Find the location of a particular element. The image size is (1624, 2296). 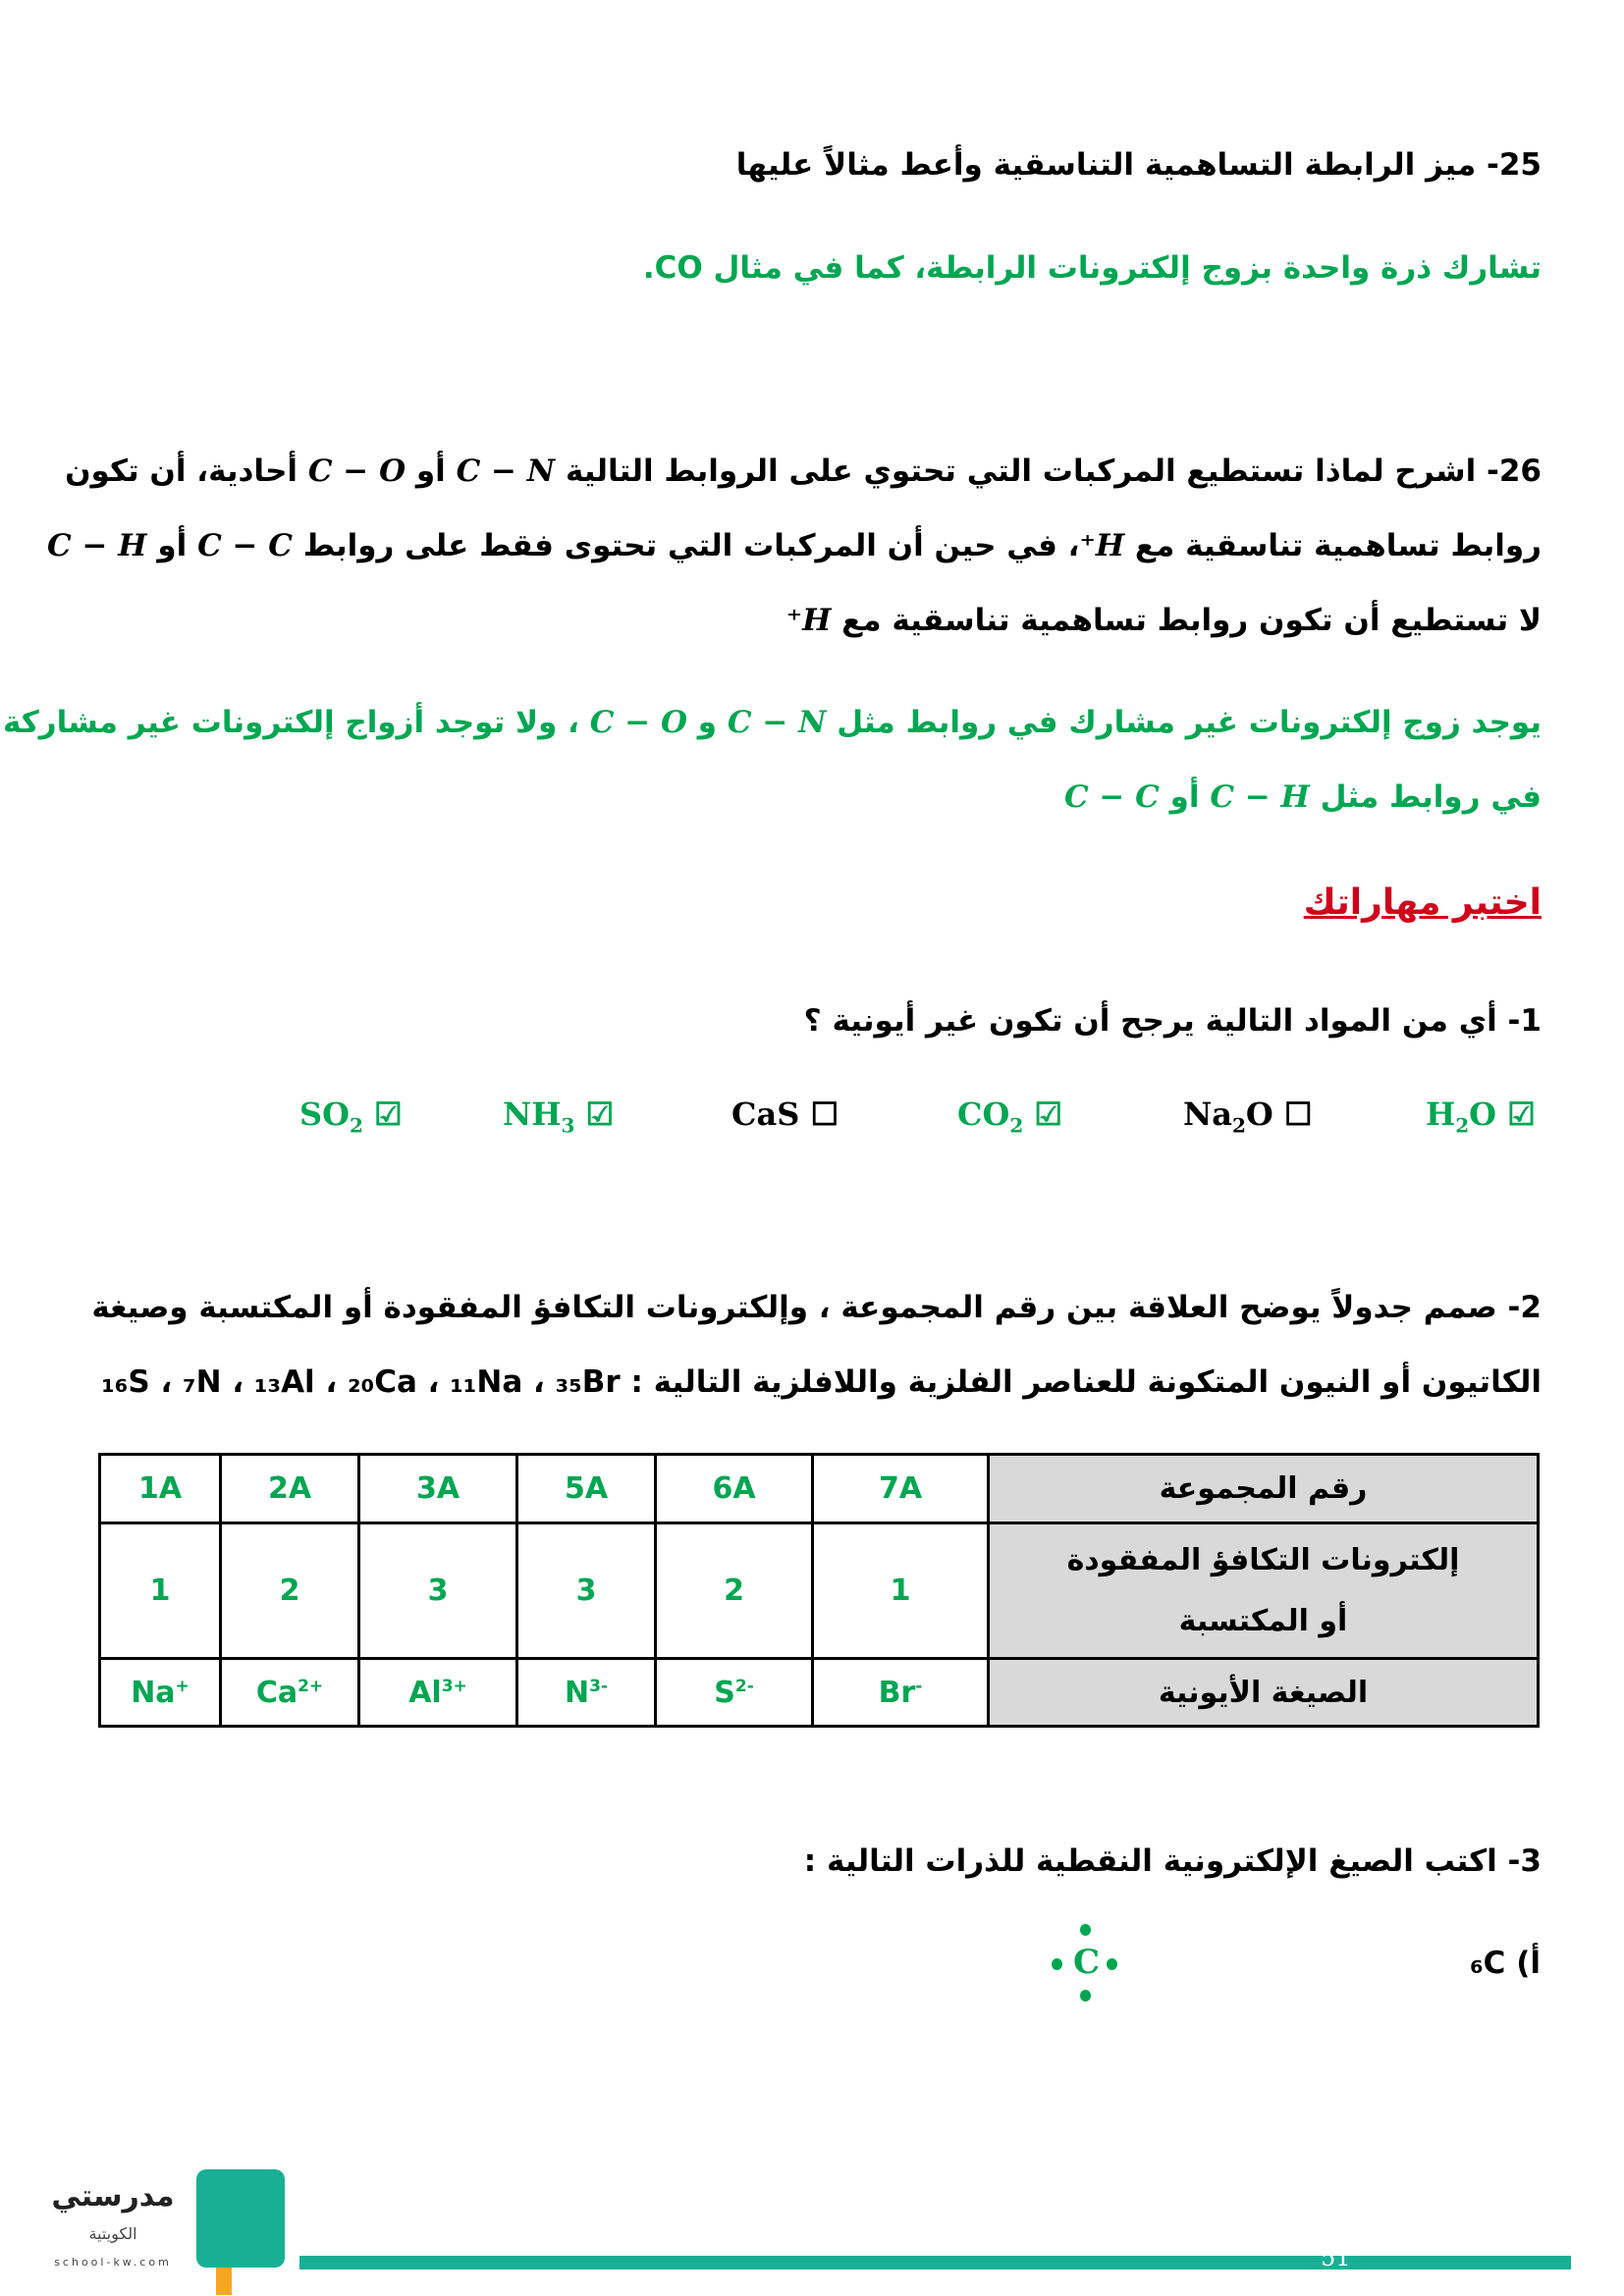

table-cell: Na+ is located at coordinates (160, 1692).